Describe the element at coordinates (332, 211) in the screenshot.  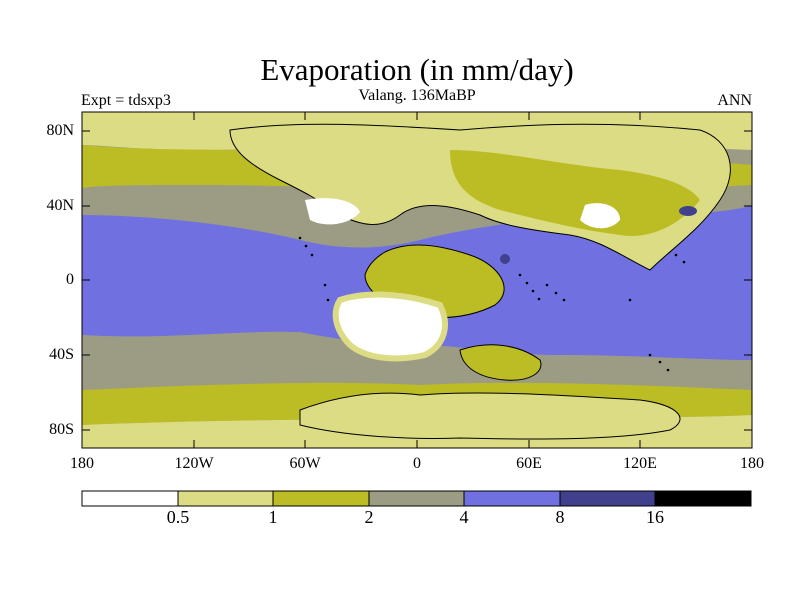
I see `arid-north-america` at that location.